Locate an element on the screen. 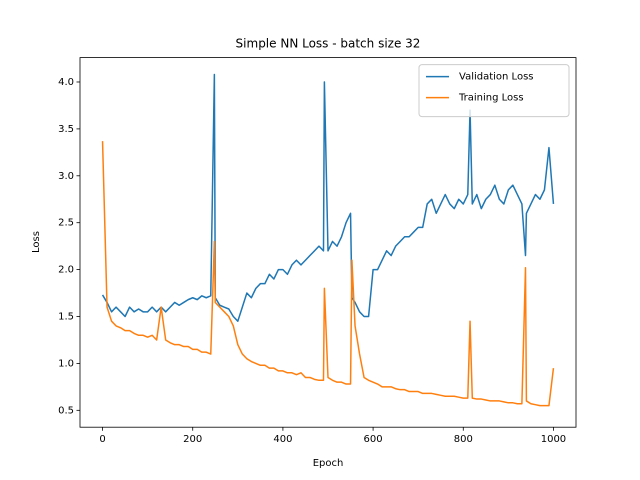 The width and height of the screenshot is (640, 480). x-tick-label: 800 is located at coordinates (463, 439).